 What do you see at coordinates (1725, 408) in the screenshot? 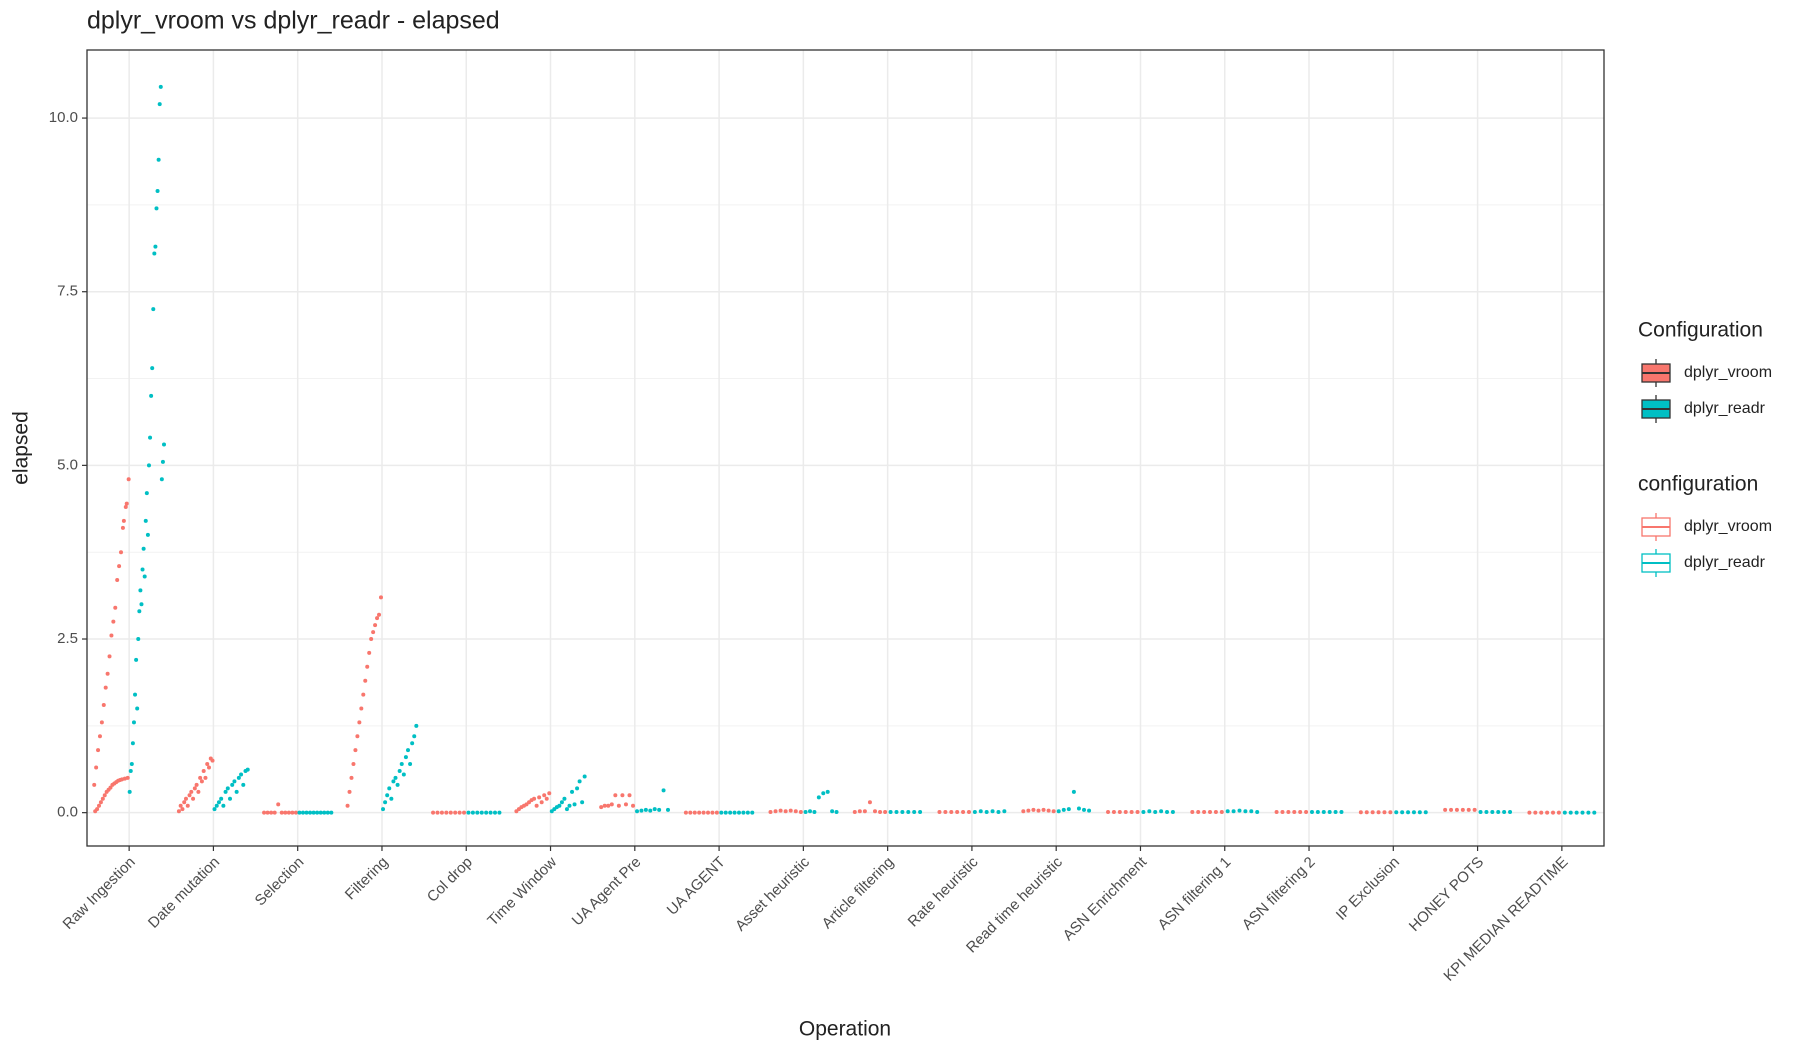
I see `legend-label: dplyr_readr` at bounding box center [1725, 408].